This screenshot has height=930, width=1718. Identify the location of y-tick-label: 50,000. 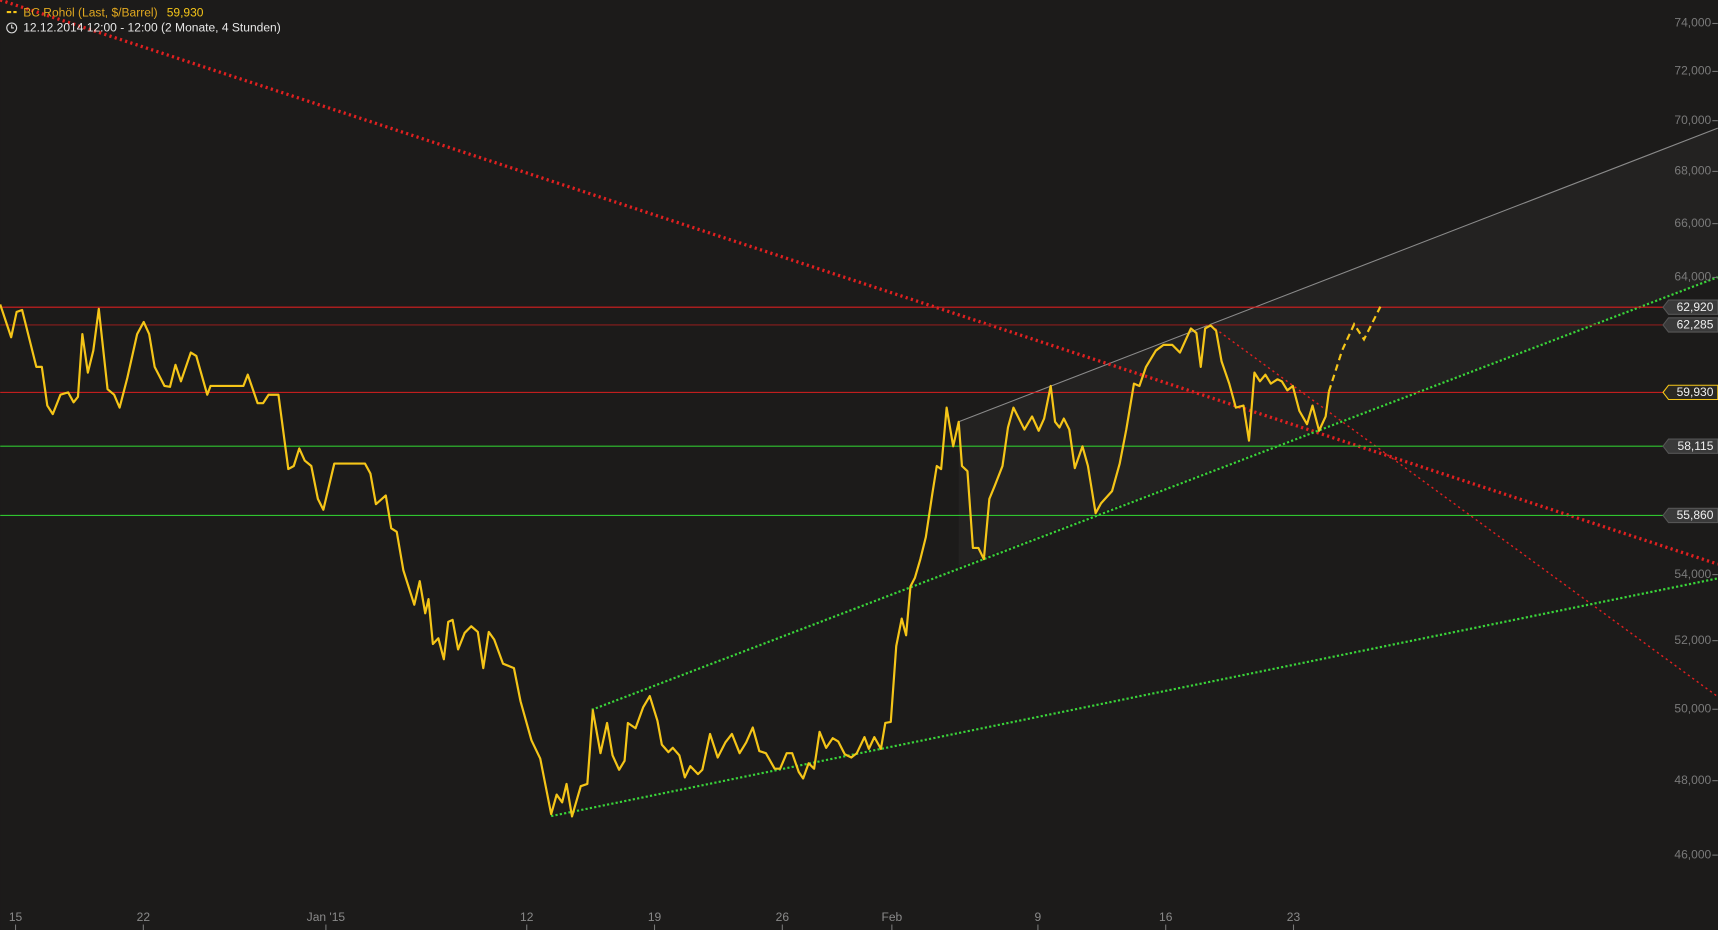
(1692, 708).